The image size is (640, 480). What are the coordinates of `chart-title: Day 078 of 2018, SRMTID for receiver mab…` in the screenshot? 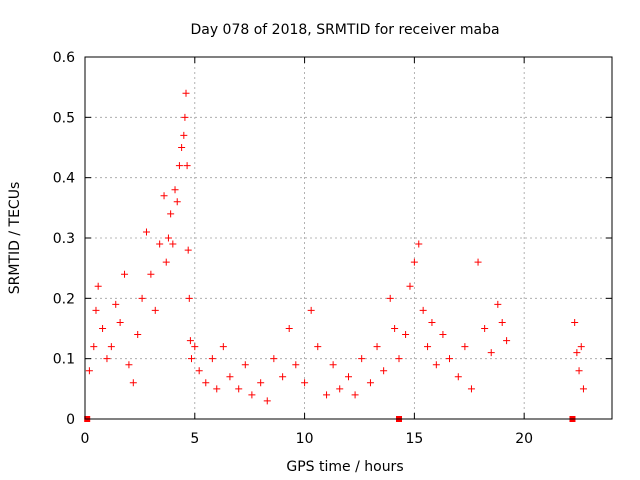 It's located at (344, 30).